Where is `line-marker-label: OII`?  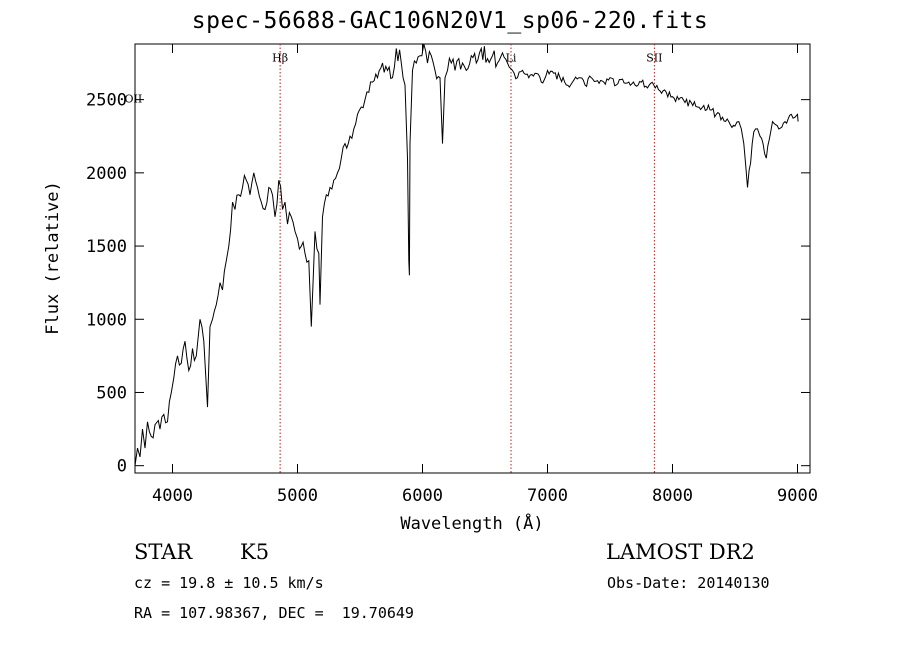
line-marker-label: OII is located at coordinates (134, 99).